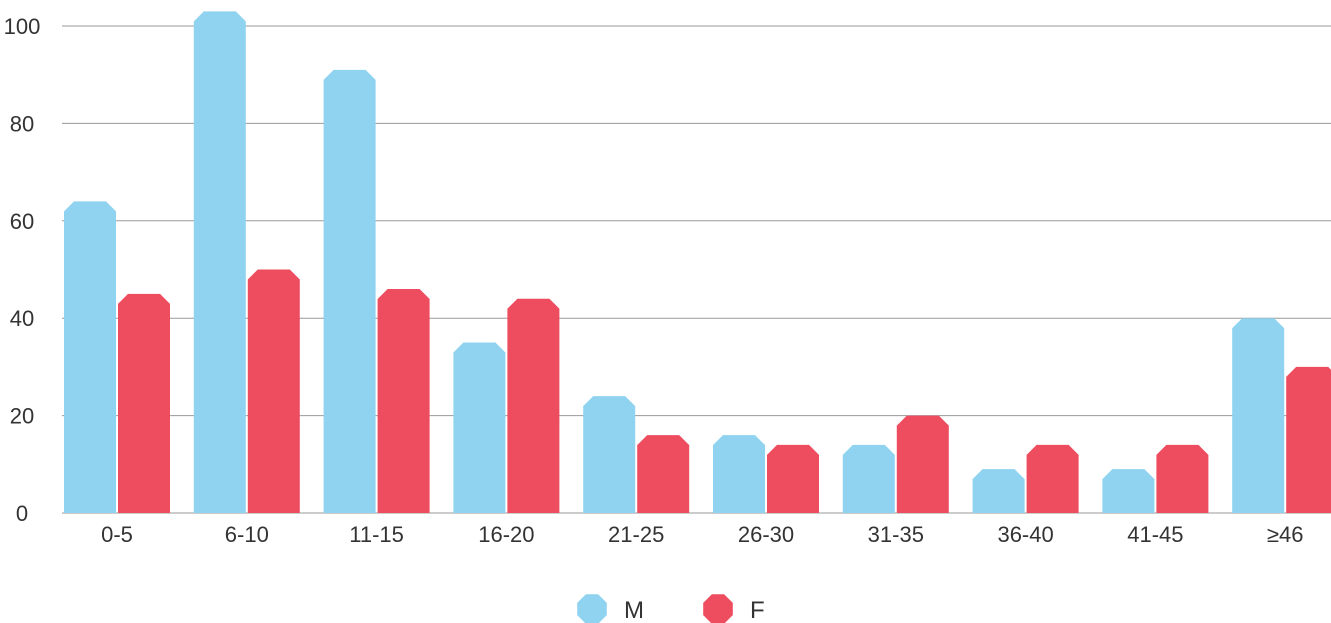  What do you see at coordinates (634, 610) in the screenshot?
I see `legend-label-m: M` at bounding box center [634, 610].